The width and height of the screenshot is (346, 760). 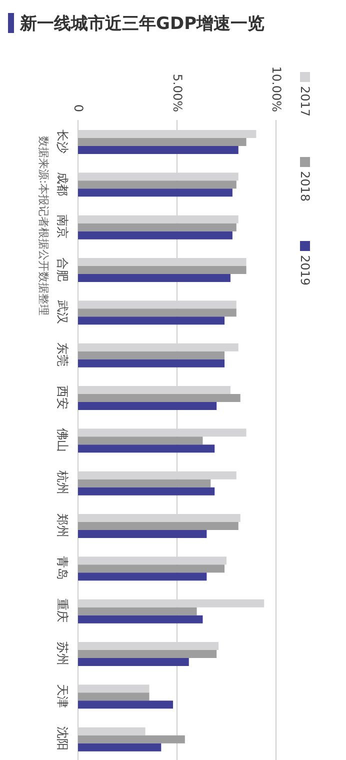 I want to click on x-tick-label: 5.00%, so click(x=177, y=93).